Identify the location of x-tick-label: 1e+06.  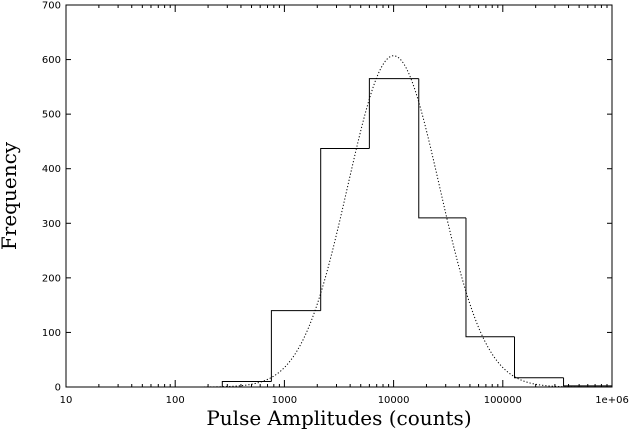
(612, 400).